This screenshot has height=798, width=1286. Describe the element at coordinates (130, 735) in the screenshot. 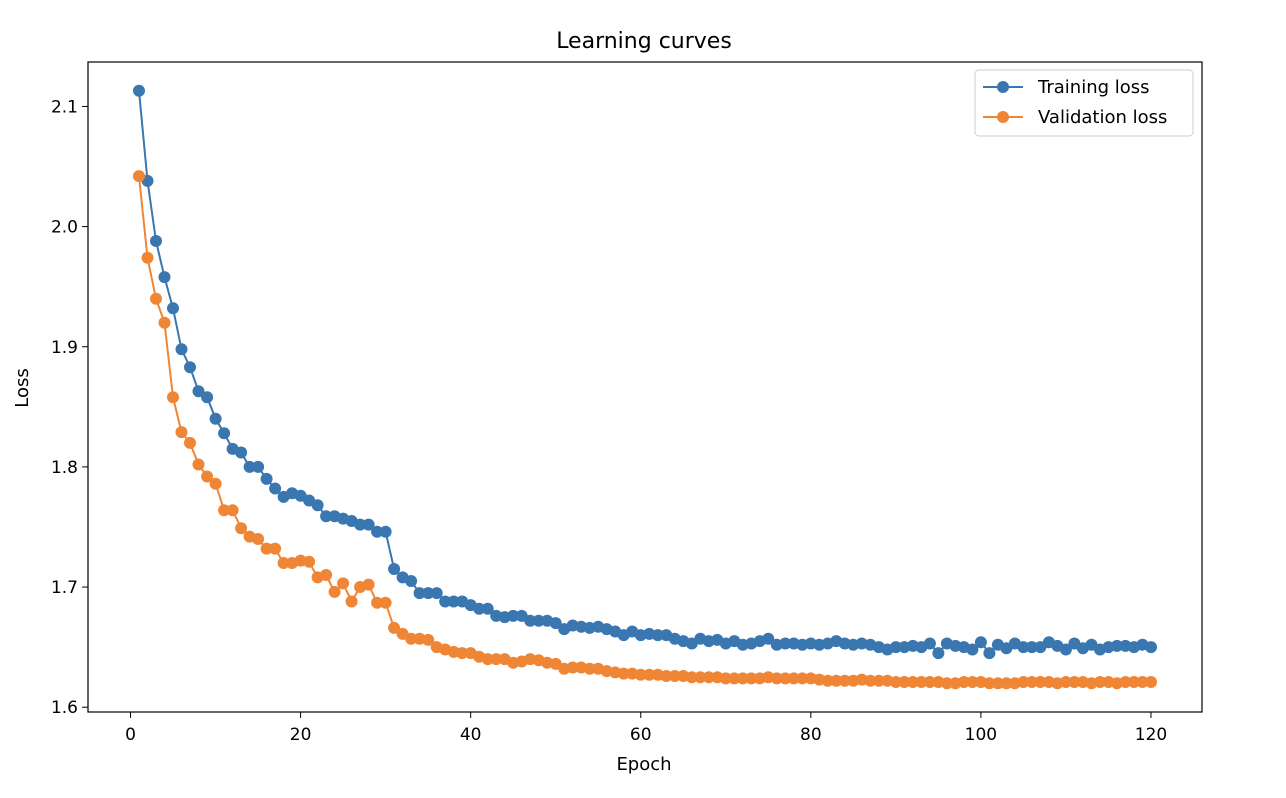

I see `x-tick-label: 0` at that location.